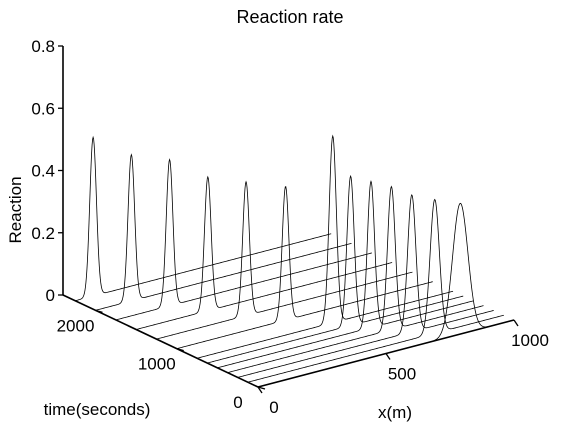 The image size is (570, 427). Describe the element at coordinates (50, 295) in the screenshot. I see `z-tick-label: 0` at that location.